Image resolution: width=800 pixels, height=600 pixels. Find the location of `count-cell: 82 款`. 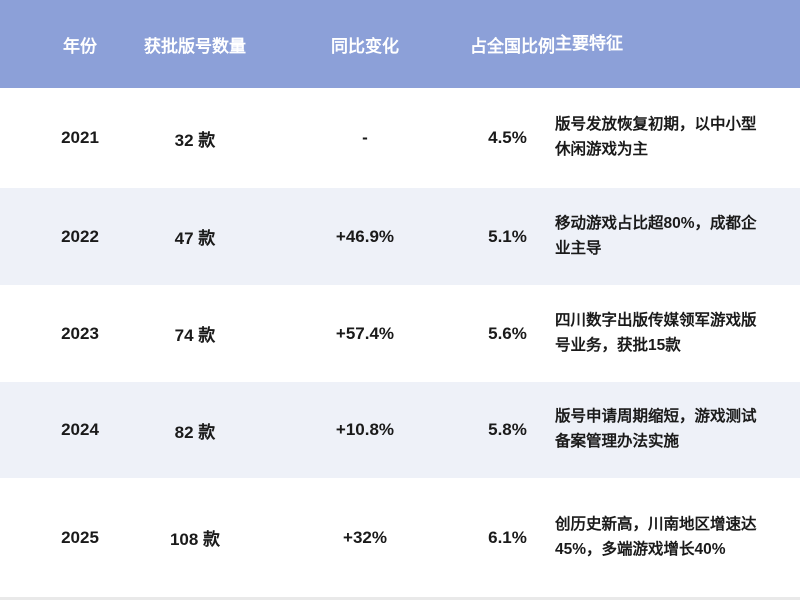

count-cell: 82 款 is located at coordinates (195, 432).